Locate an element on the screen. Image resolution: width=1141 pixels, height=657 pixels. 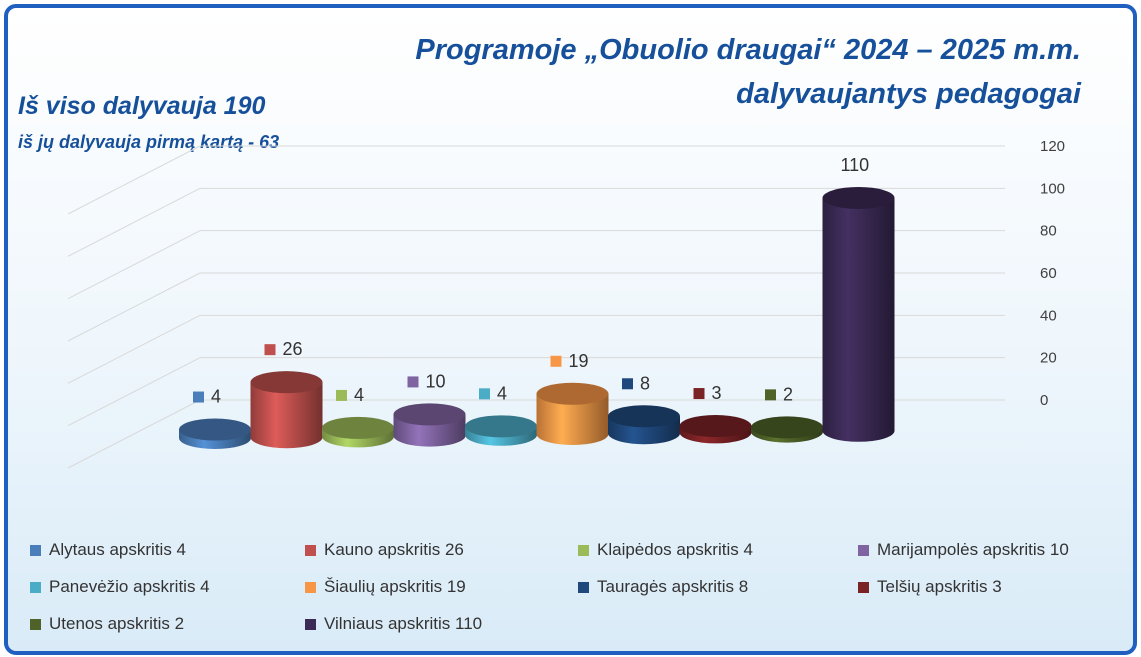
legend-label: Telšių apskritis 3 is located at coordinates (939, 586).